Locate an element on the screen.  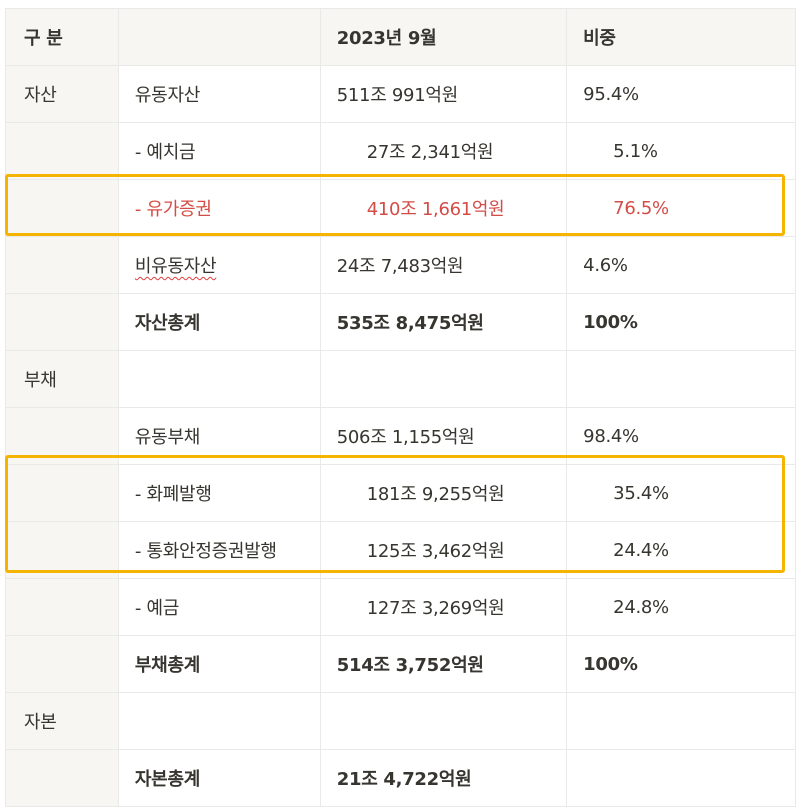
table-row: 자본 is located at coordinates (400, 721).